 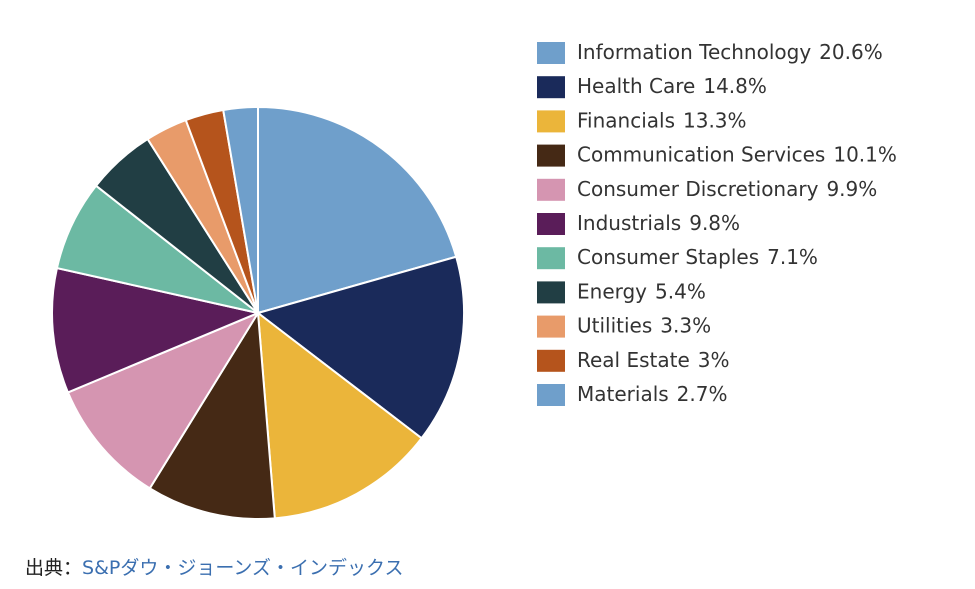 What do you see at coordinates (668, 257) in the screenshot?
I see `legend-label: Consumer Staples` at bounding box center [668, 257].